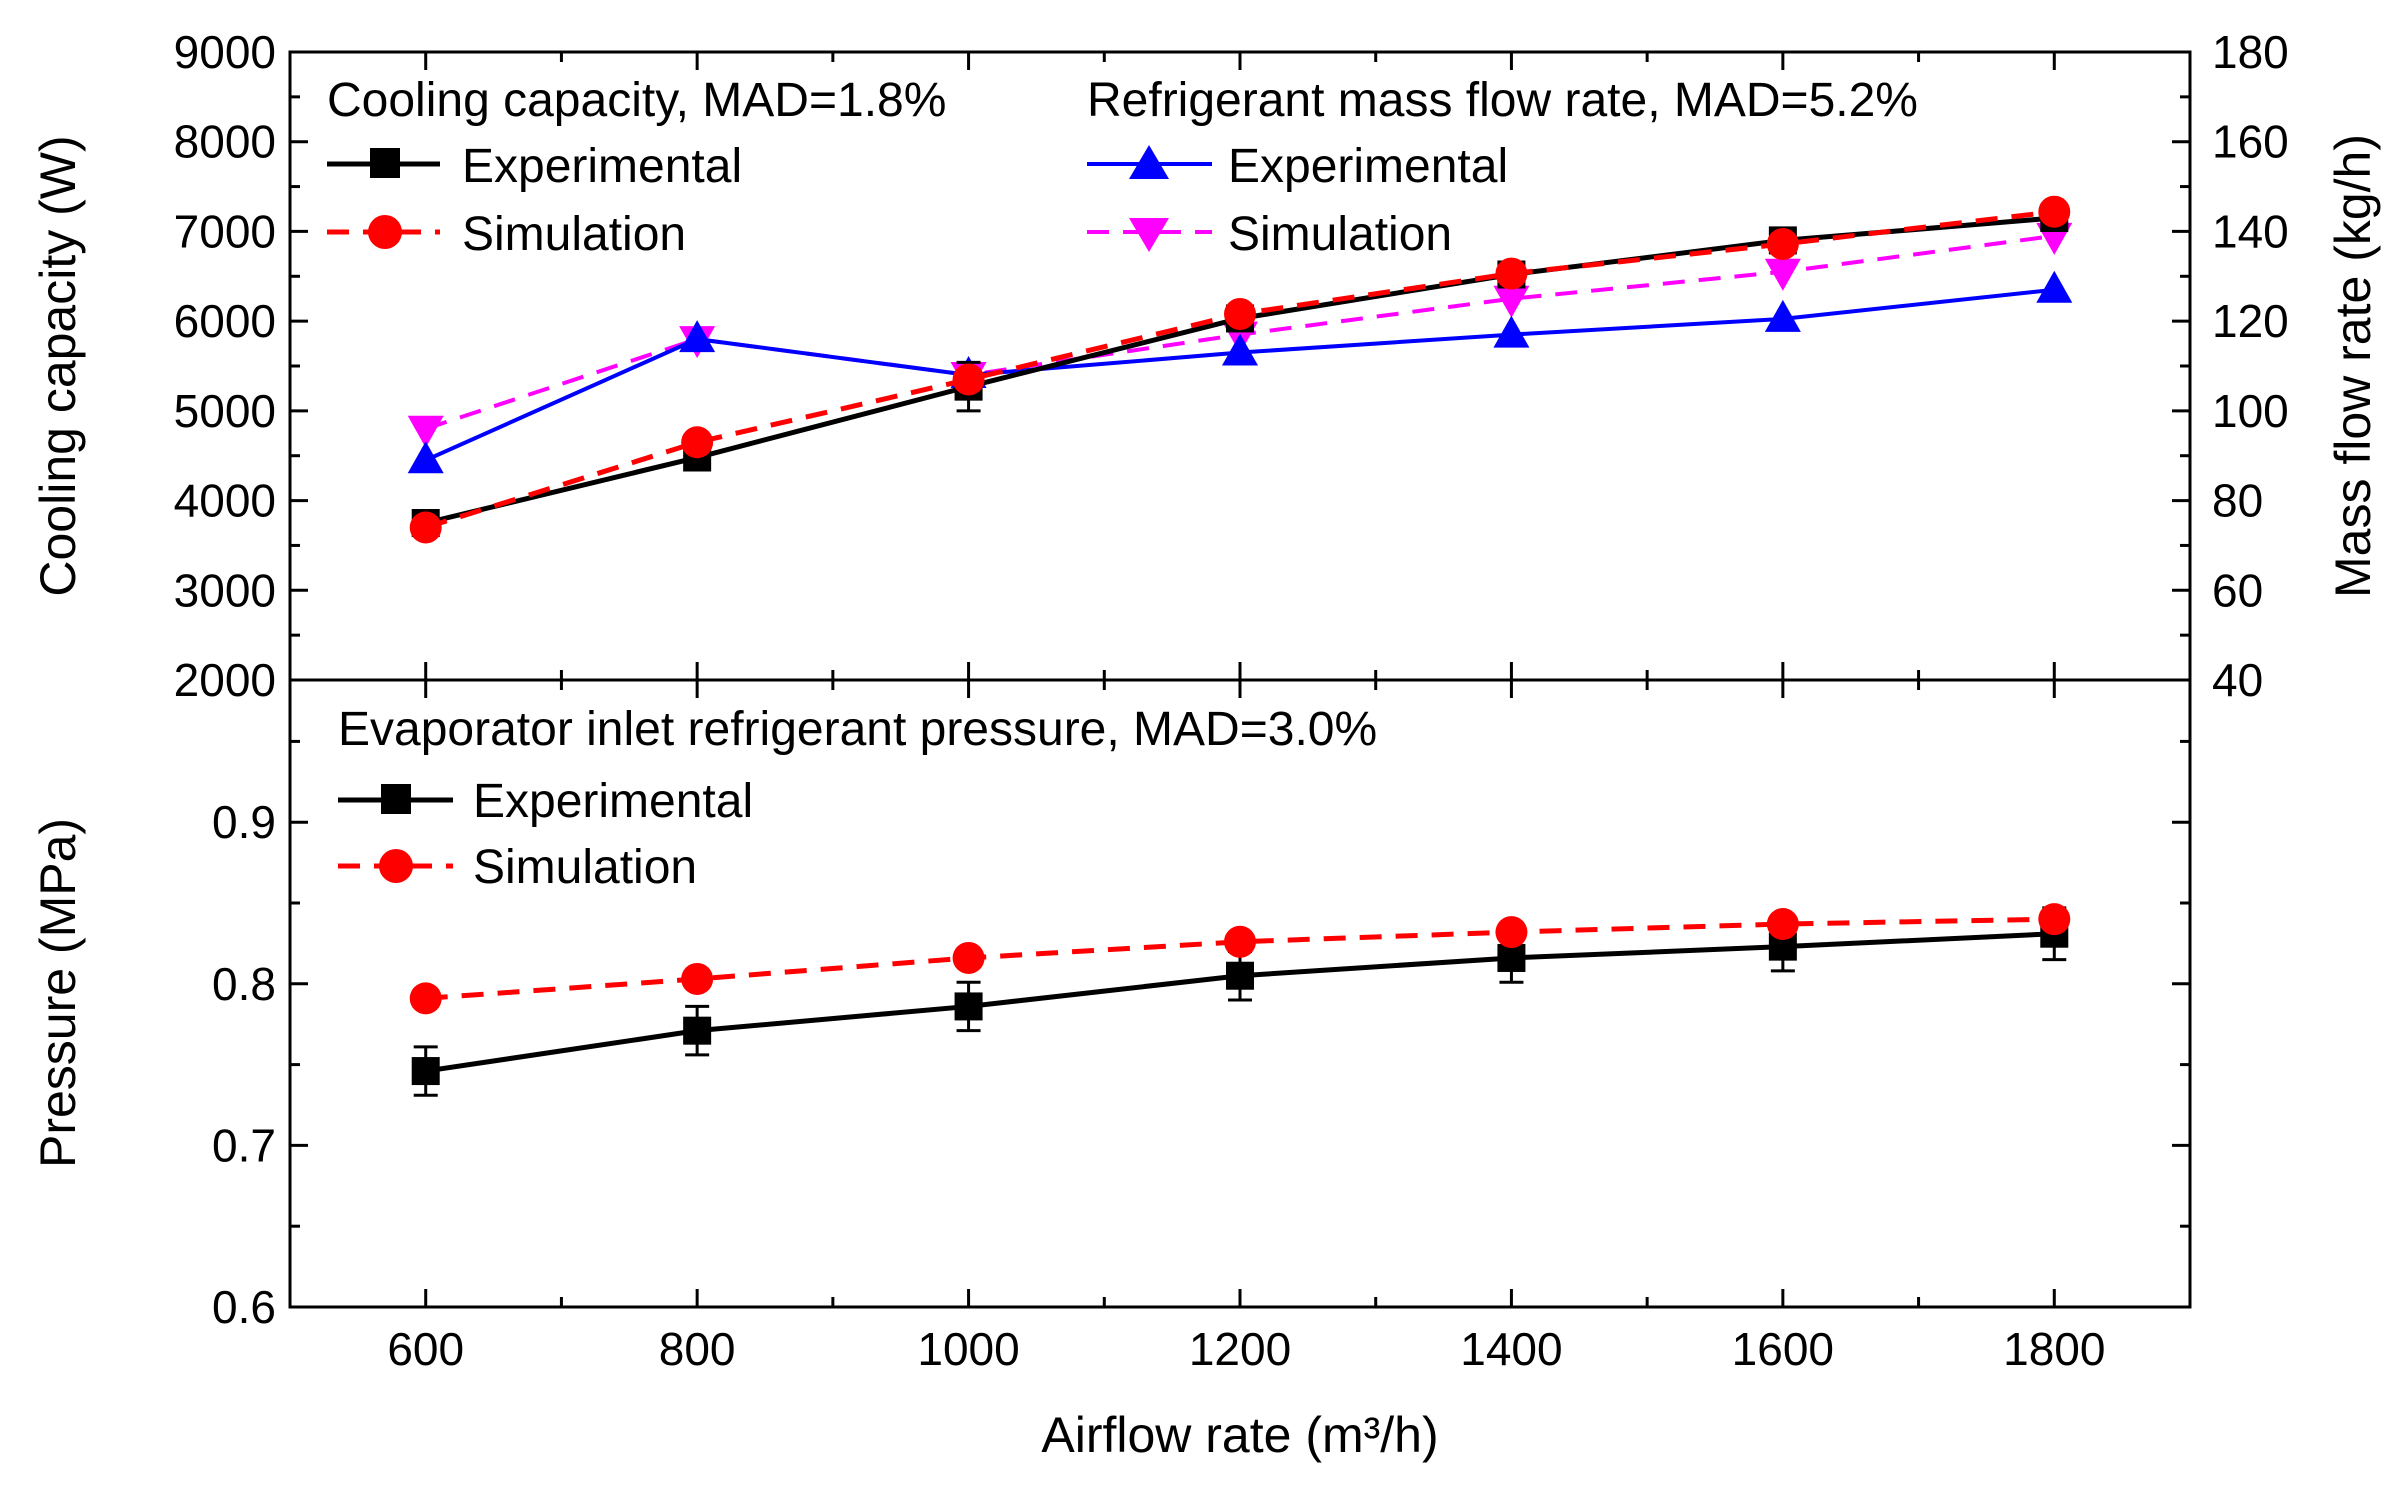 Image resolution: width=2401 pixels, height=1494 pixels. I want to click on legend-label-cc-exp: Experimental, so click(602, 166).